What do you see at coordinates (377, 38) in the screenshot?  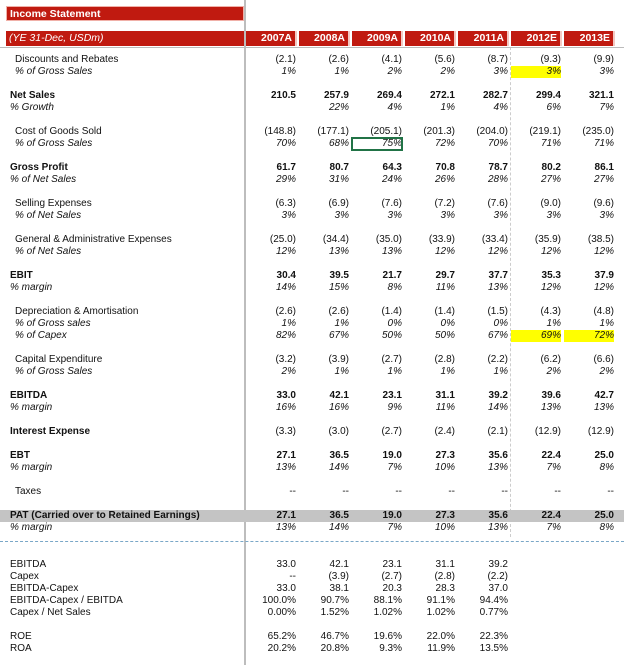 I see `header-year-2009A: 2009A` at bounding box center [377, 38].